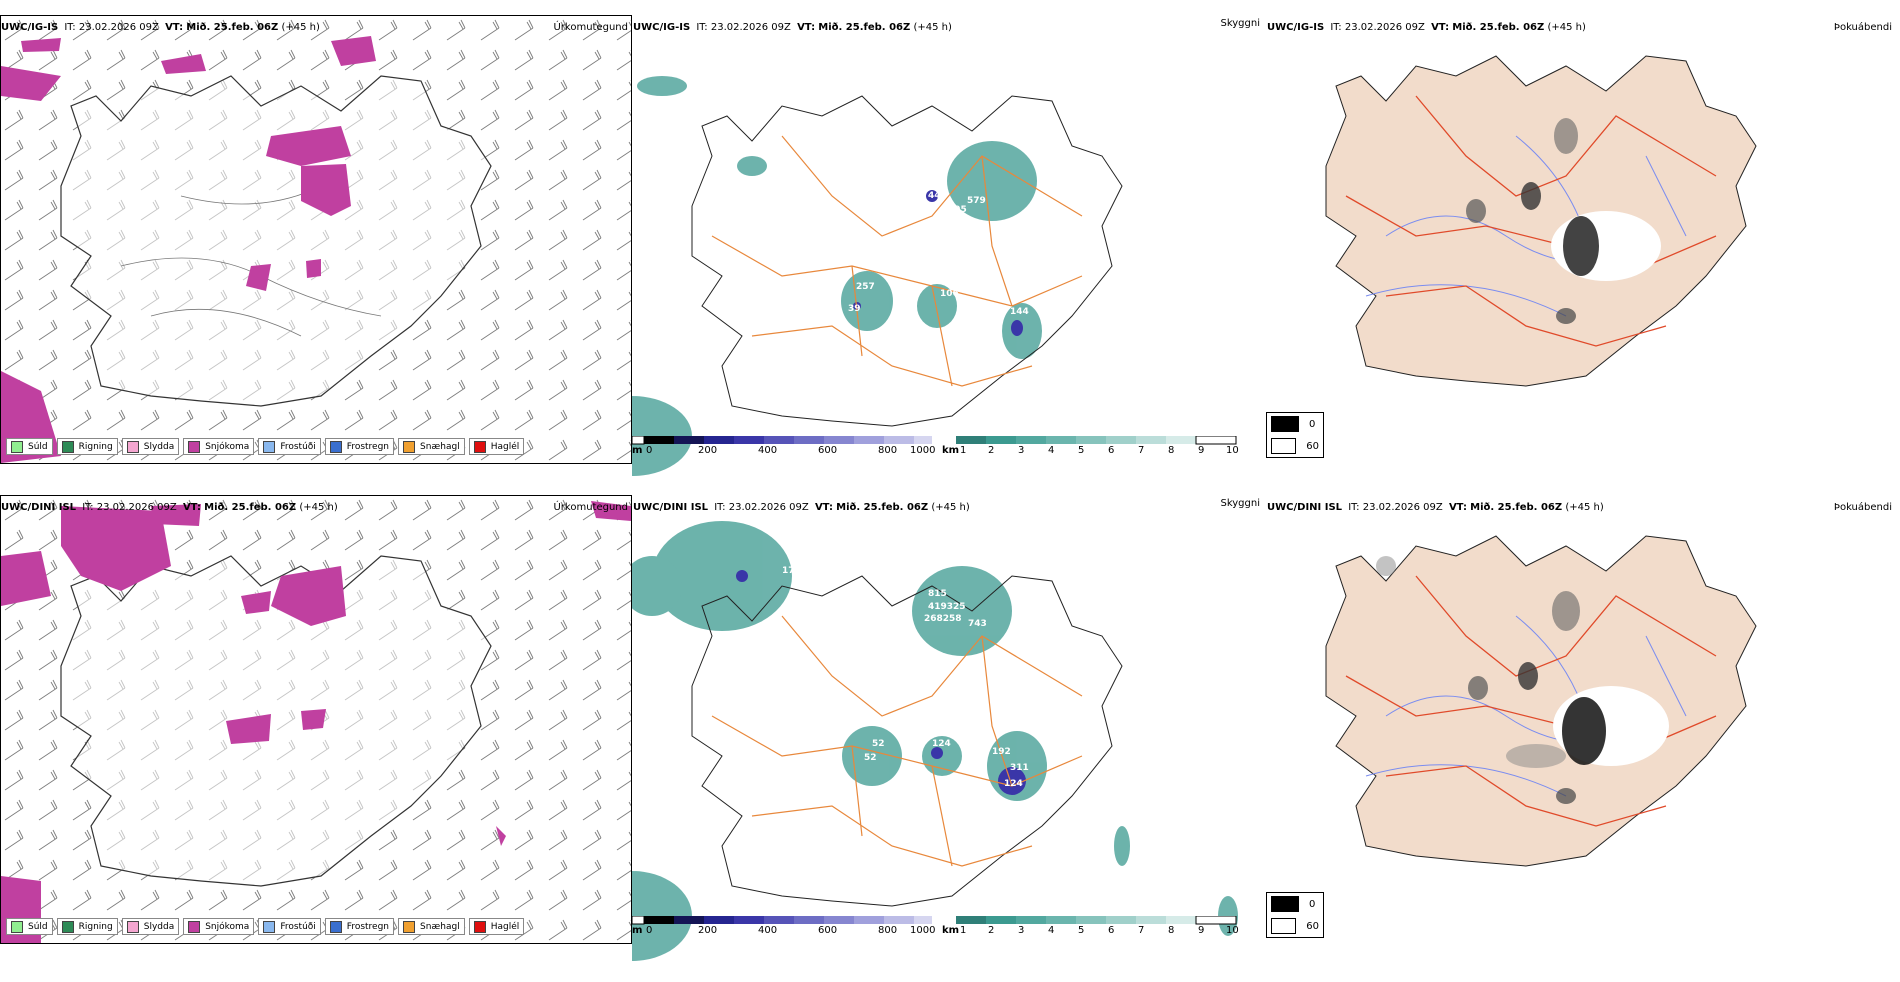 The width and height of the screenshot is (1900, 982). Describe the element at coordinates (938, 426) in the screenshot. I see `vis-label: 72` at that location.